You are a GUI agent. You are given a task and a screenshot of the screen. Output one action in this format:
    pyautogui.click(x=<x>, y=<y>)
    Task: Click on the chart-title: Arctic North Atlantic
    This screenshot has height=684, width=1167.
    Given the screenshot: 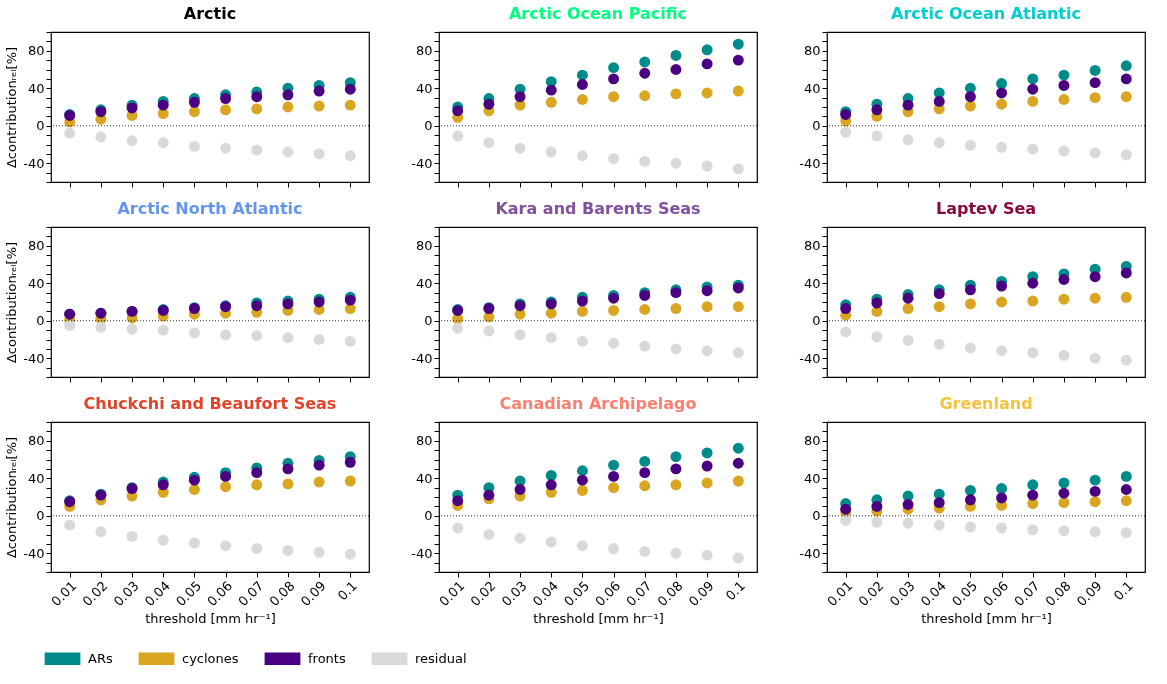 What is the action you would take?
    pyautogui.click(x=210, y=208)
    